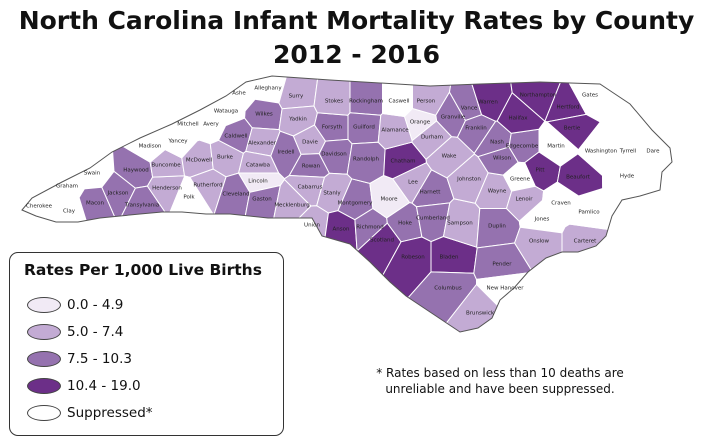  What do you see at coordinates (95, 305) in the screenshot?
I see `legend-label-0: 0.0 - 4.9` at bounding box center [95, 305].